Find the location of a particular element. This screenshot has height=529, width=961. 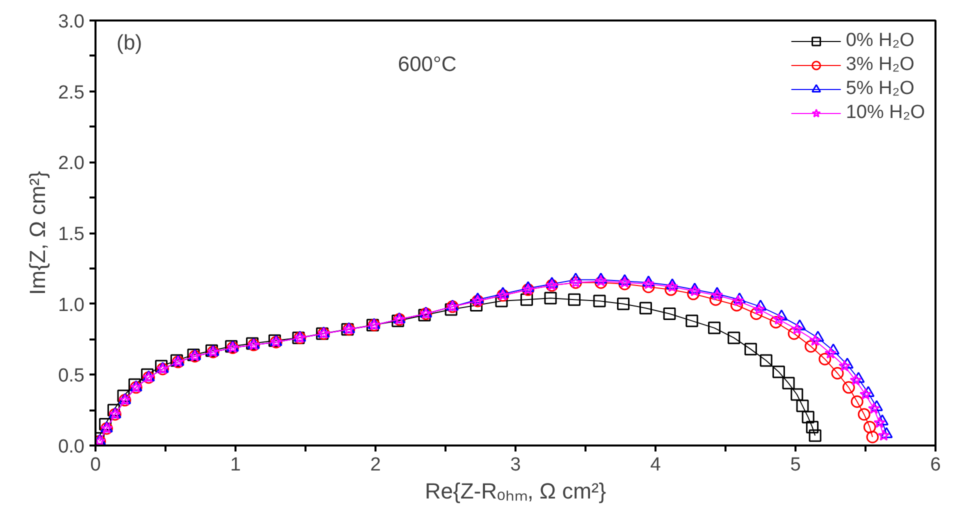

legend-label: 10% H₂O is located at coordinates (885, 113).